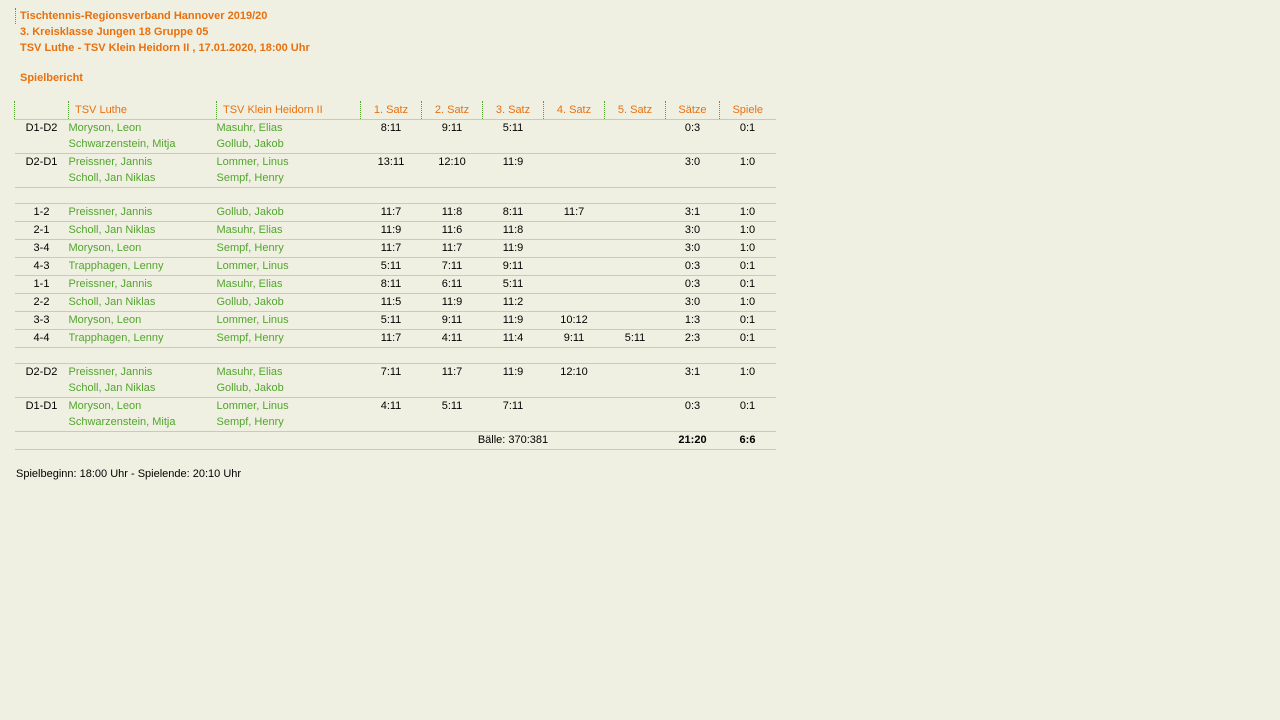  I want to click on player-names-cell: Preissner, Jannis, so click(143, 285).